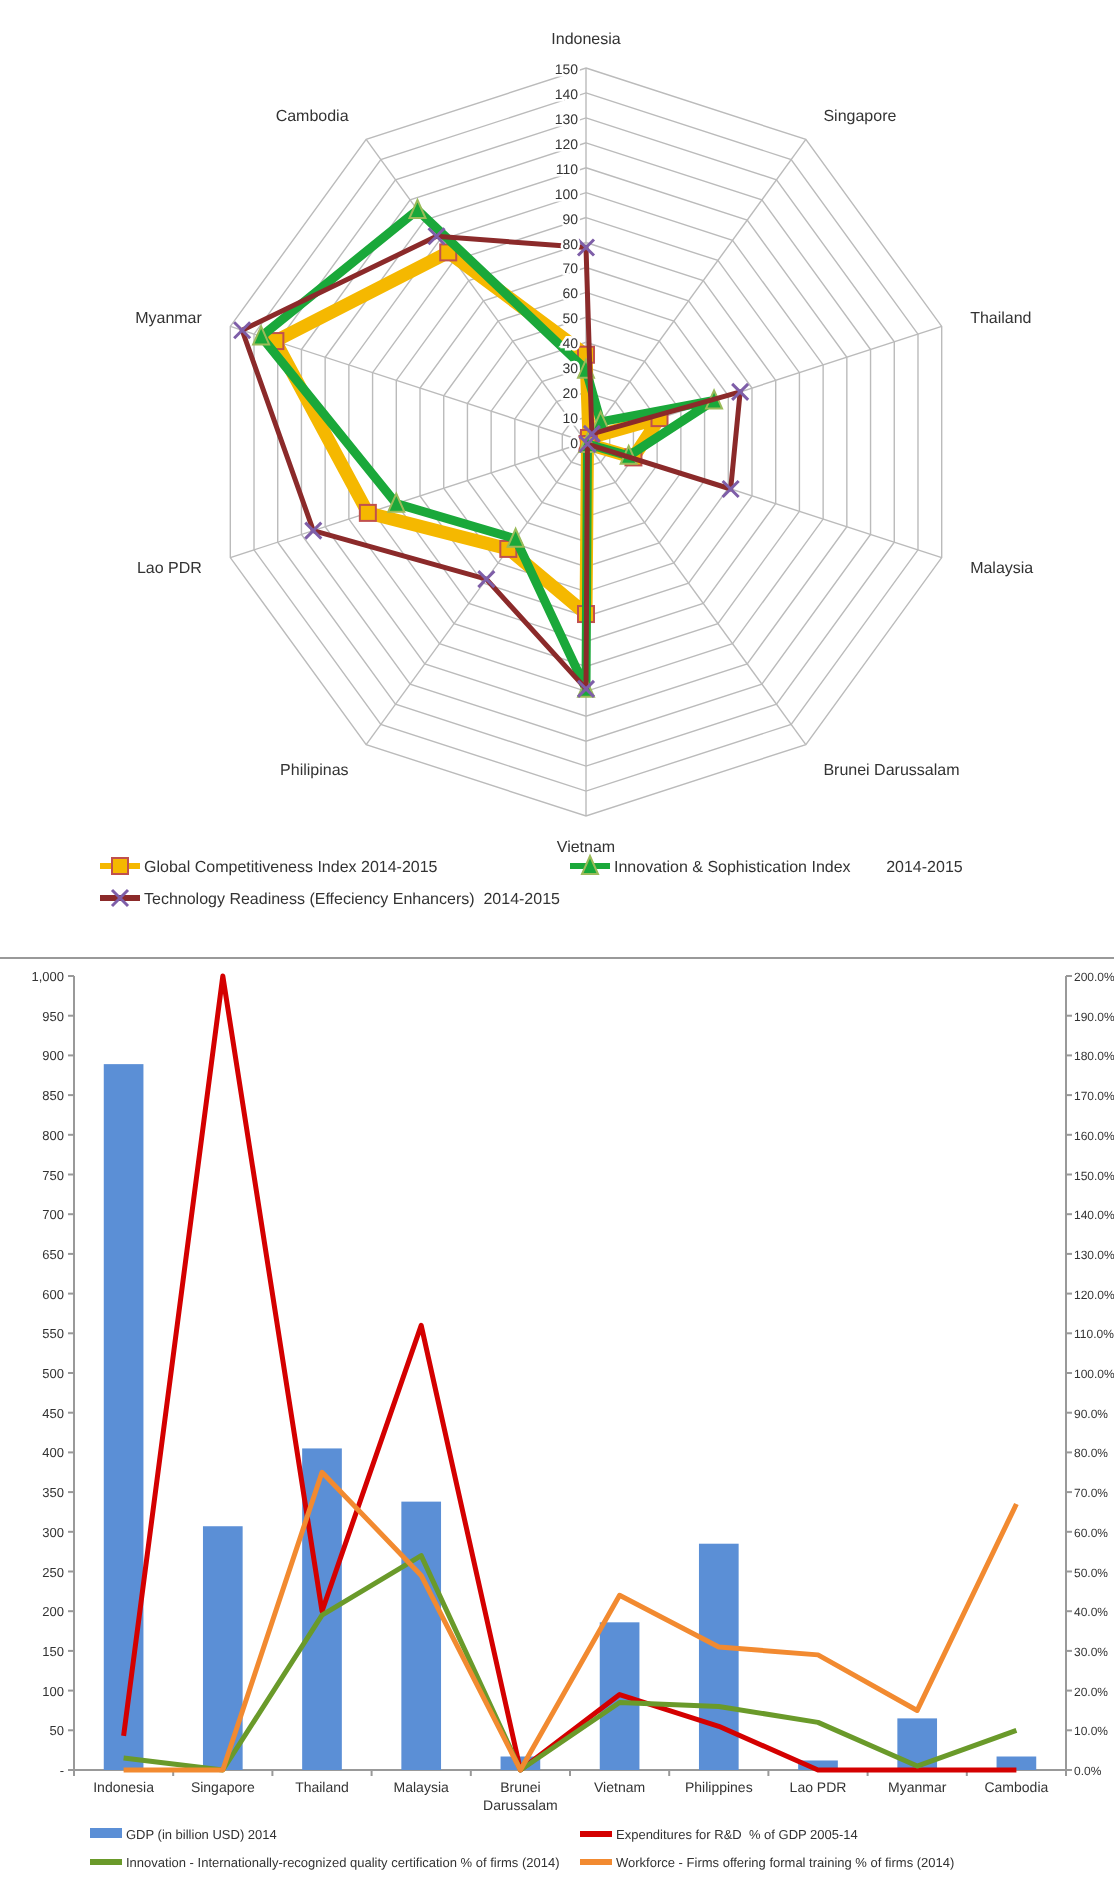  Describe the element at coordinates (353, 899) in the screenshot. I see `legend-label: Technology Readiness (Effeciency Enhancers) 2014-2015` at that location.